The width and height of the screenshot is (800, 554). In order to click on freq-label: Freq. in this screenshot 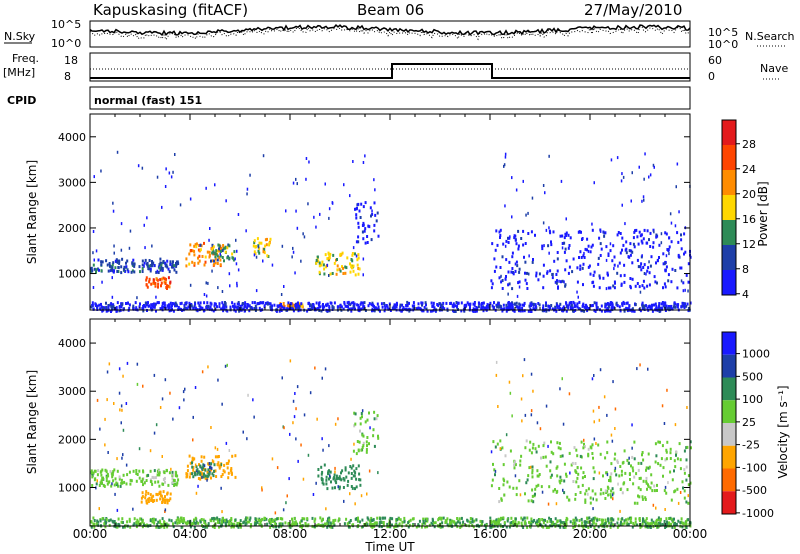, I will do `click(25, 58)`.